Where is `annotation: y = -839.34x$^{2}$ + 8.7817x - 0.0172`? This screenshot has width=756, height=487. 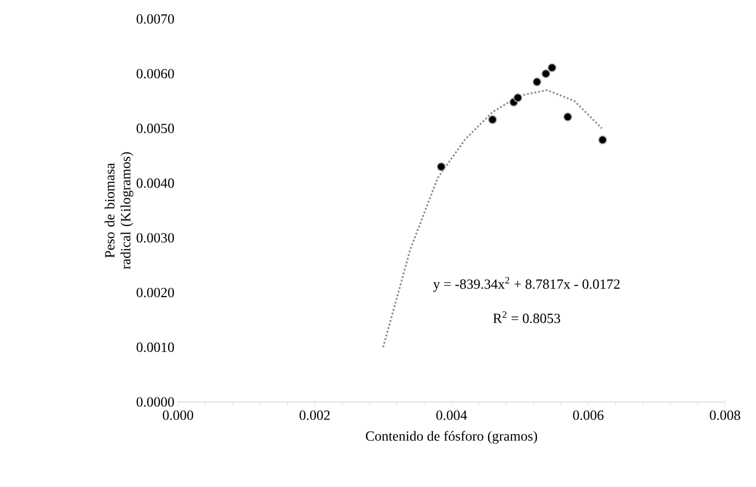 annotation: y = -839.34x$^{2}$ + 8.7817x - 0.0172 is located at coordinates (526, 284).